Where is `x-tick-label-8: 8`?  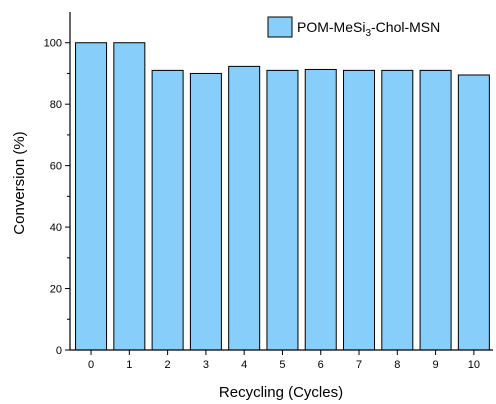
x-tick-label-8: 8 is located at coordinates (397, 365).